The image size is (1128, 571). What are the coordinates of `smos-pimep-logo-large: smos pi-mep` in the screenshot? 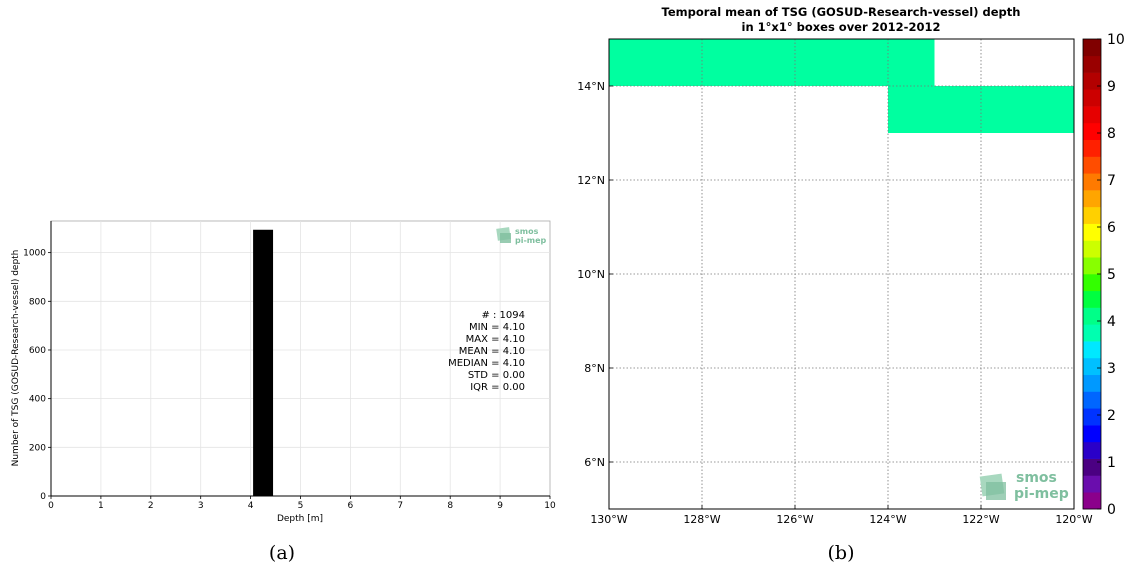 It's located at (1024, 486).